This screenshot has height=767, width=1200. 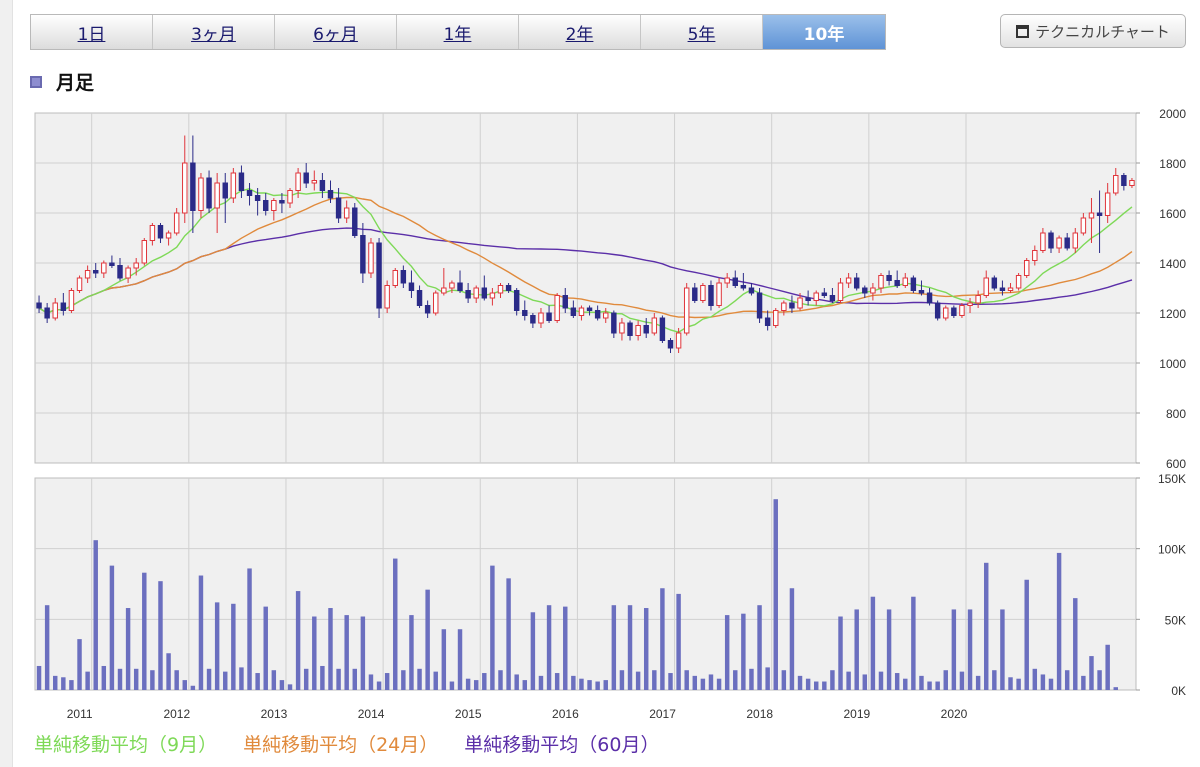 I want to click on period-tab-5: 5年, so click(x=702, y=32).